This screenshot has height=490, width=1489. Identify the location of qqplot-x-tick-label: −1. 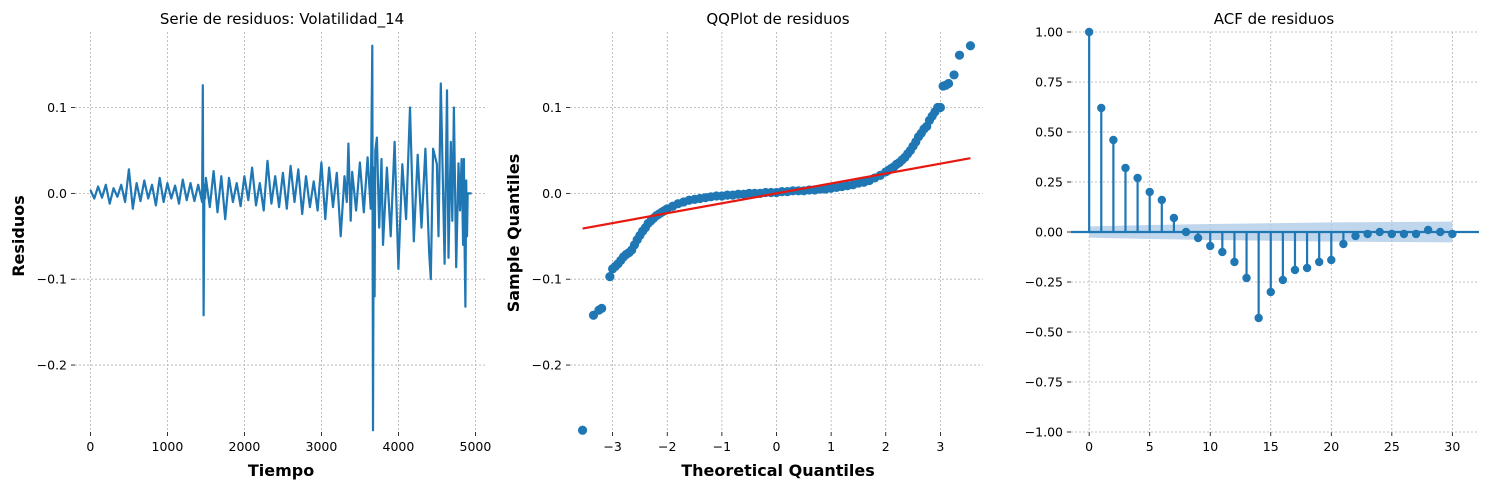
(722, 446).